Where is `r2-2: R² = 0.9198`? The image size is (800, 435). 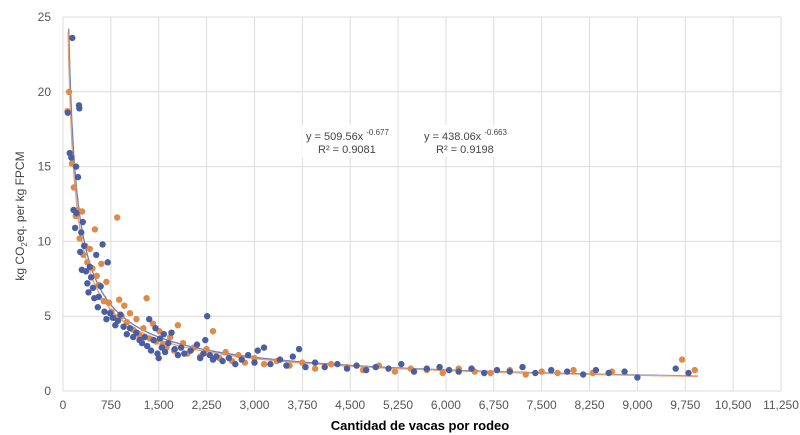 r2-2: R² = 0.9198 is located at coordinates (465, 150).